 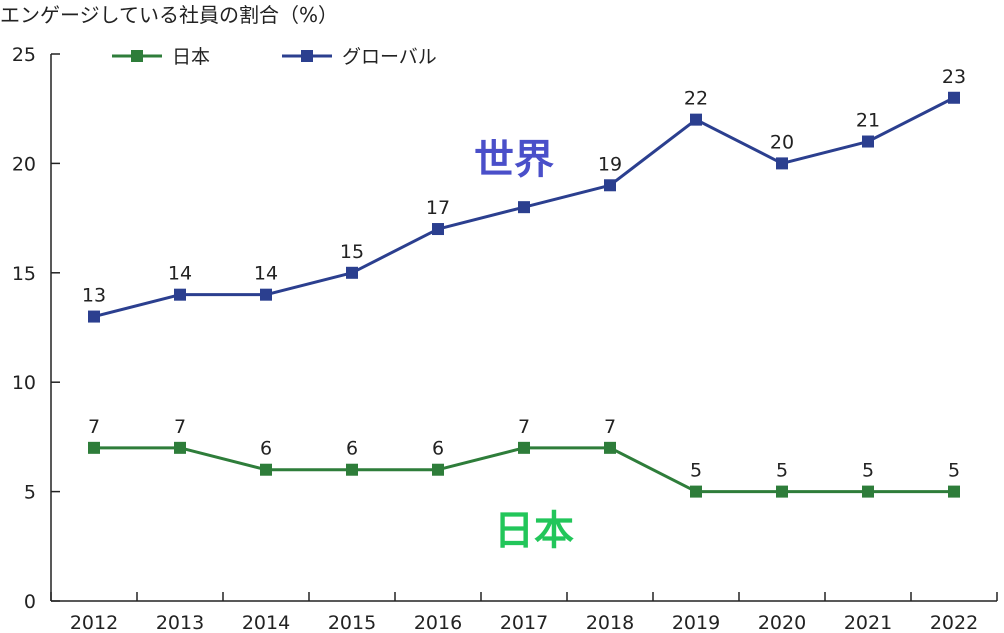 I want to click on data-label: 23, so click(x=954, y=77).